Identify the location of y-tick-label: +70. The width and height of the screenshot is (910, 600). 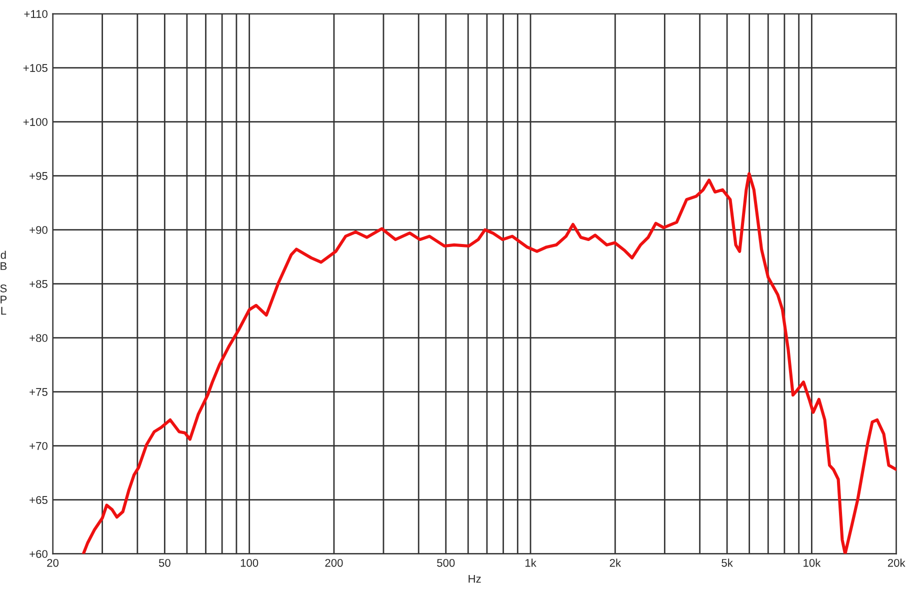
(39, 446).